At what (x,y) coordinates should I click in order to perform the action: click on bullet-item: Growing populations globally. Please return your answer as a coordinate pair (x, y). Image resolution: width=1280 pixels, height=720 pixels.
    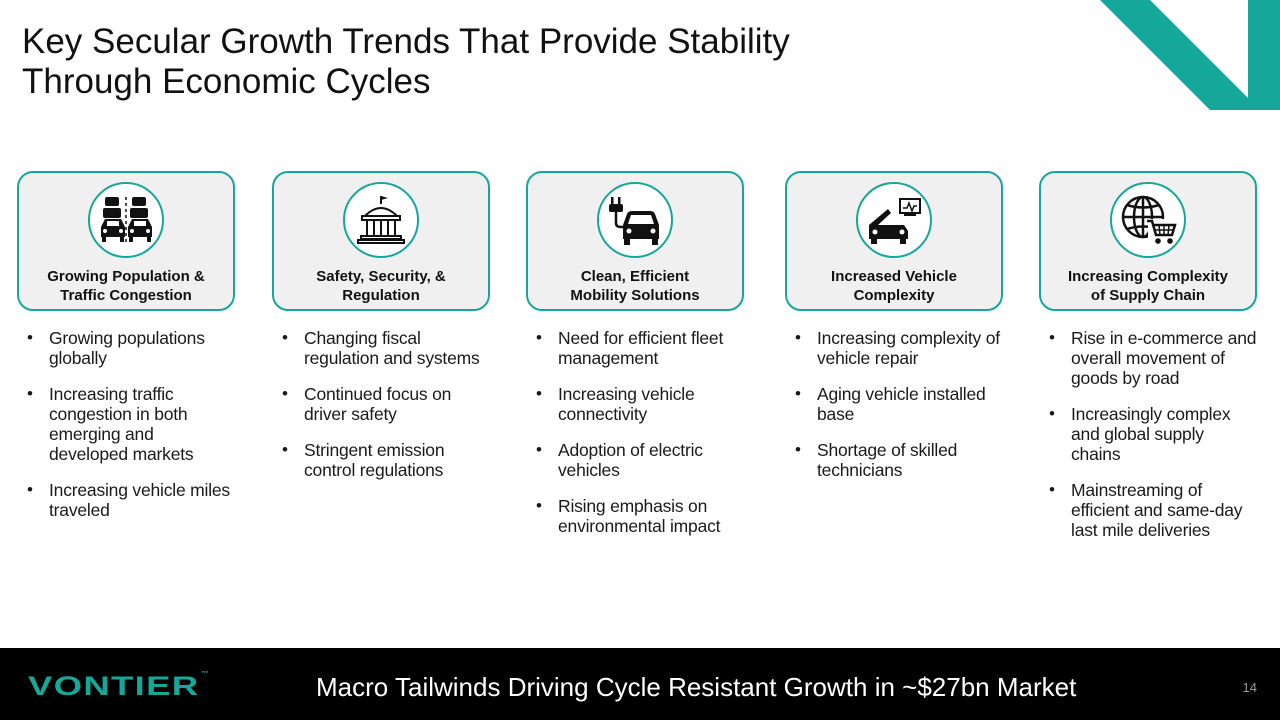
    Looking at the image, I should click on (129, 348).